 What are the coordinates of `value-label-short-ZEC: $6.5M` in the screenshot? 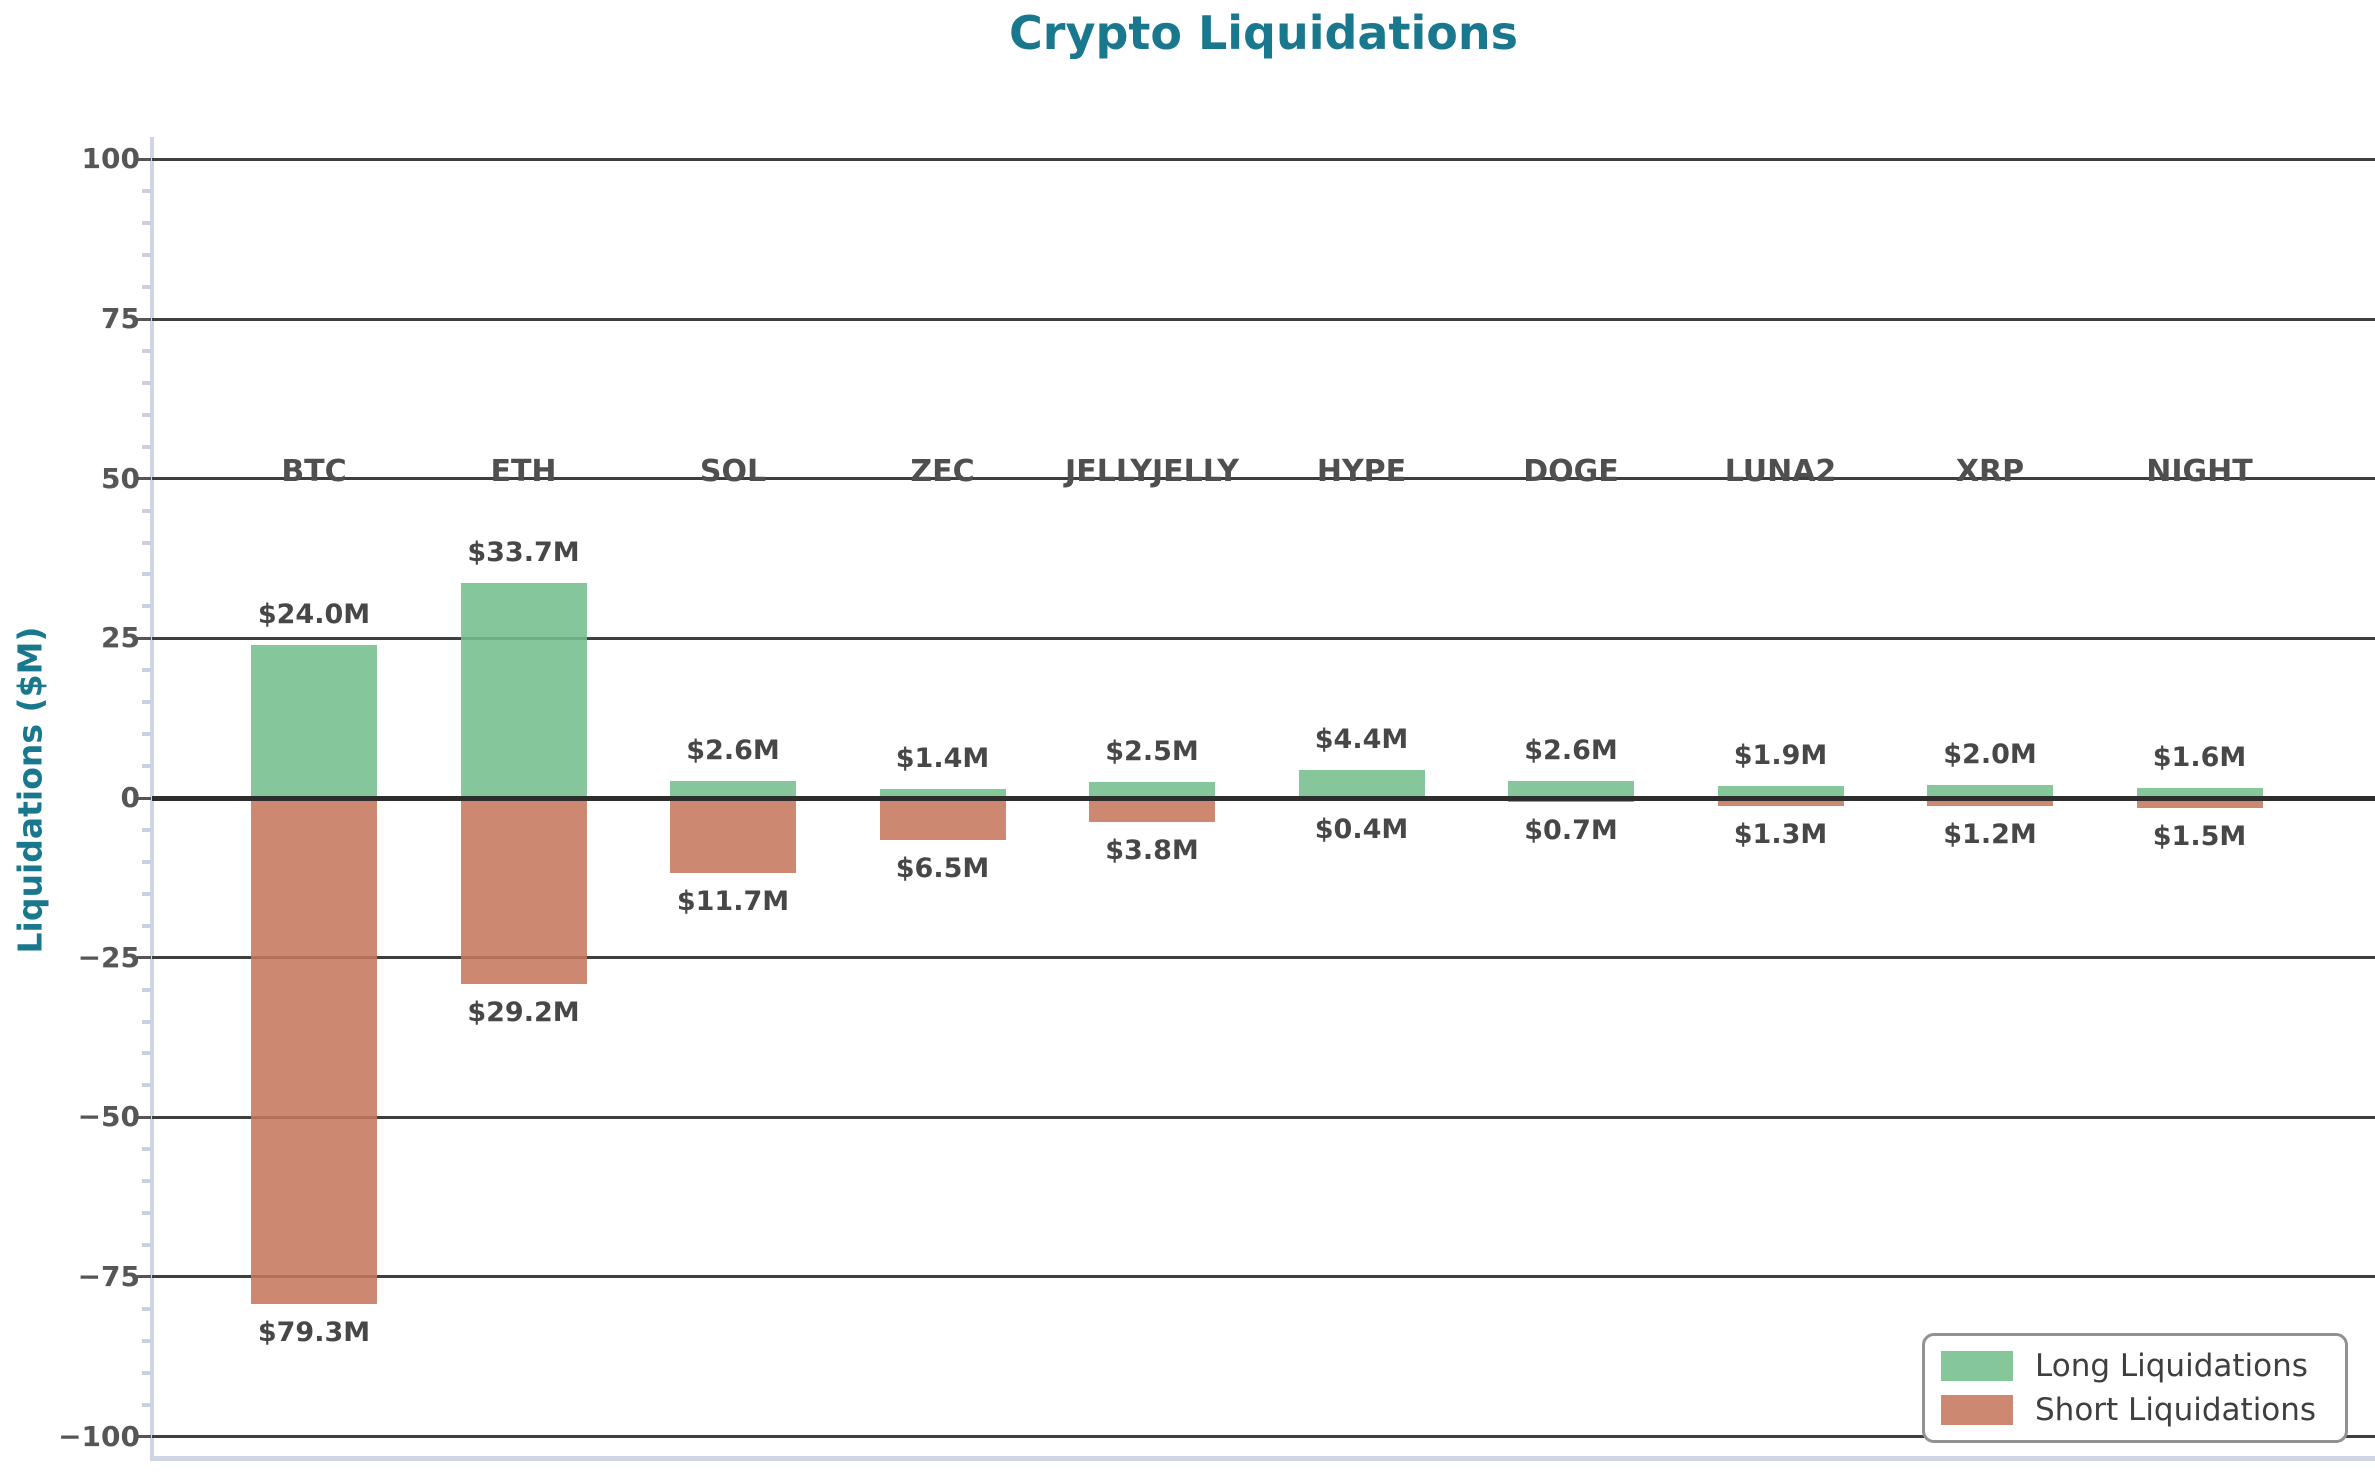 It's located at (942, 868).